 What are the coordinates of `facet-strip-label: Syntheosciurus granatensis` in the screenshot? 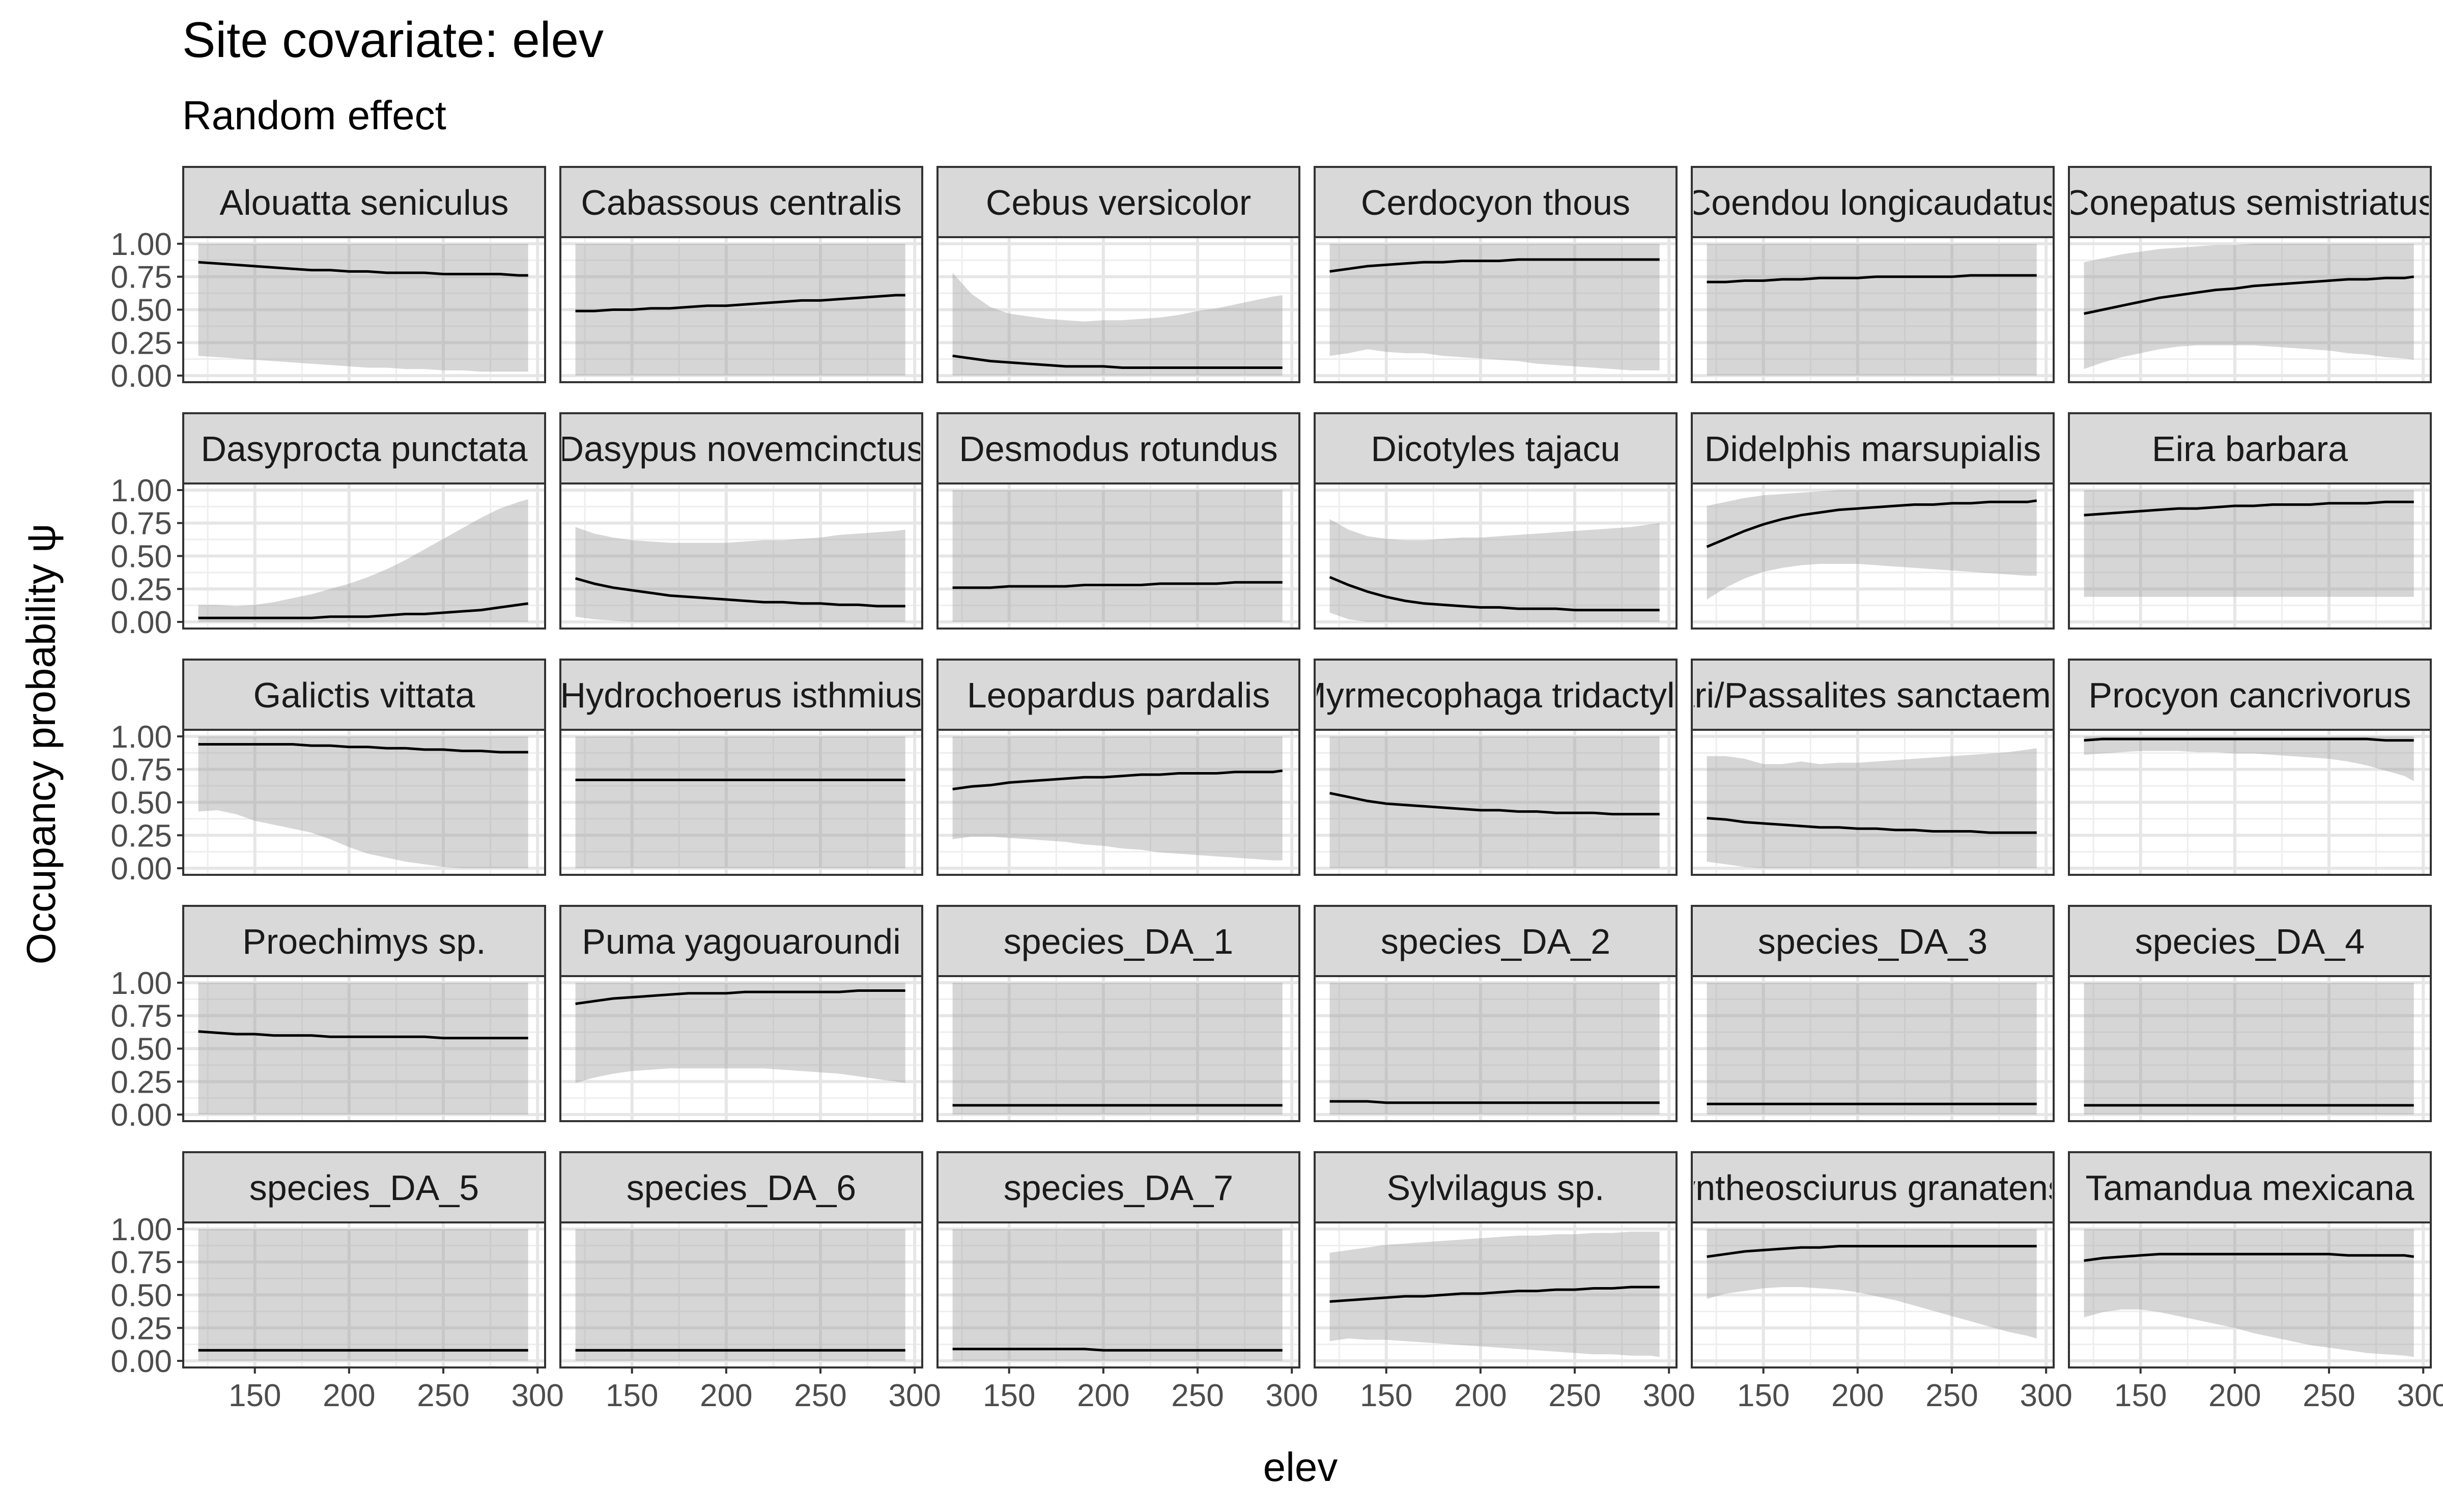 It's located at (1873, 1188).